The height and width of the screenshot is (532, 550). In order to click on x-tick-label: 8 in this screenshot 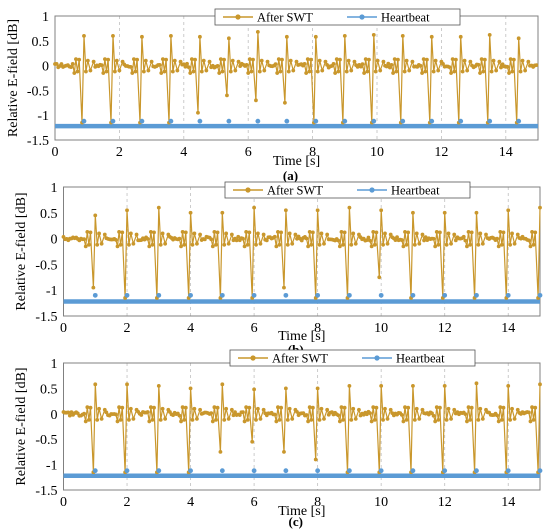, I will do `click(317, 502)`.